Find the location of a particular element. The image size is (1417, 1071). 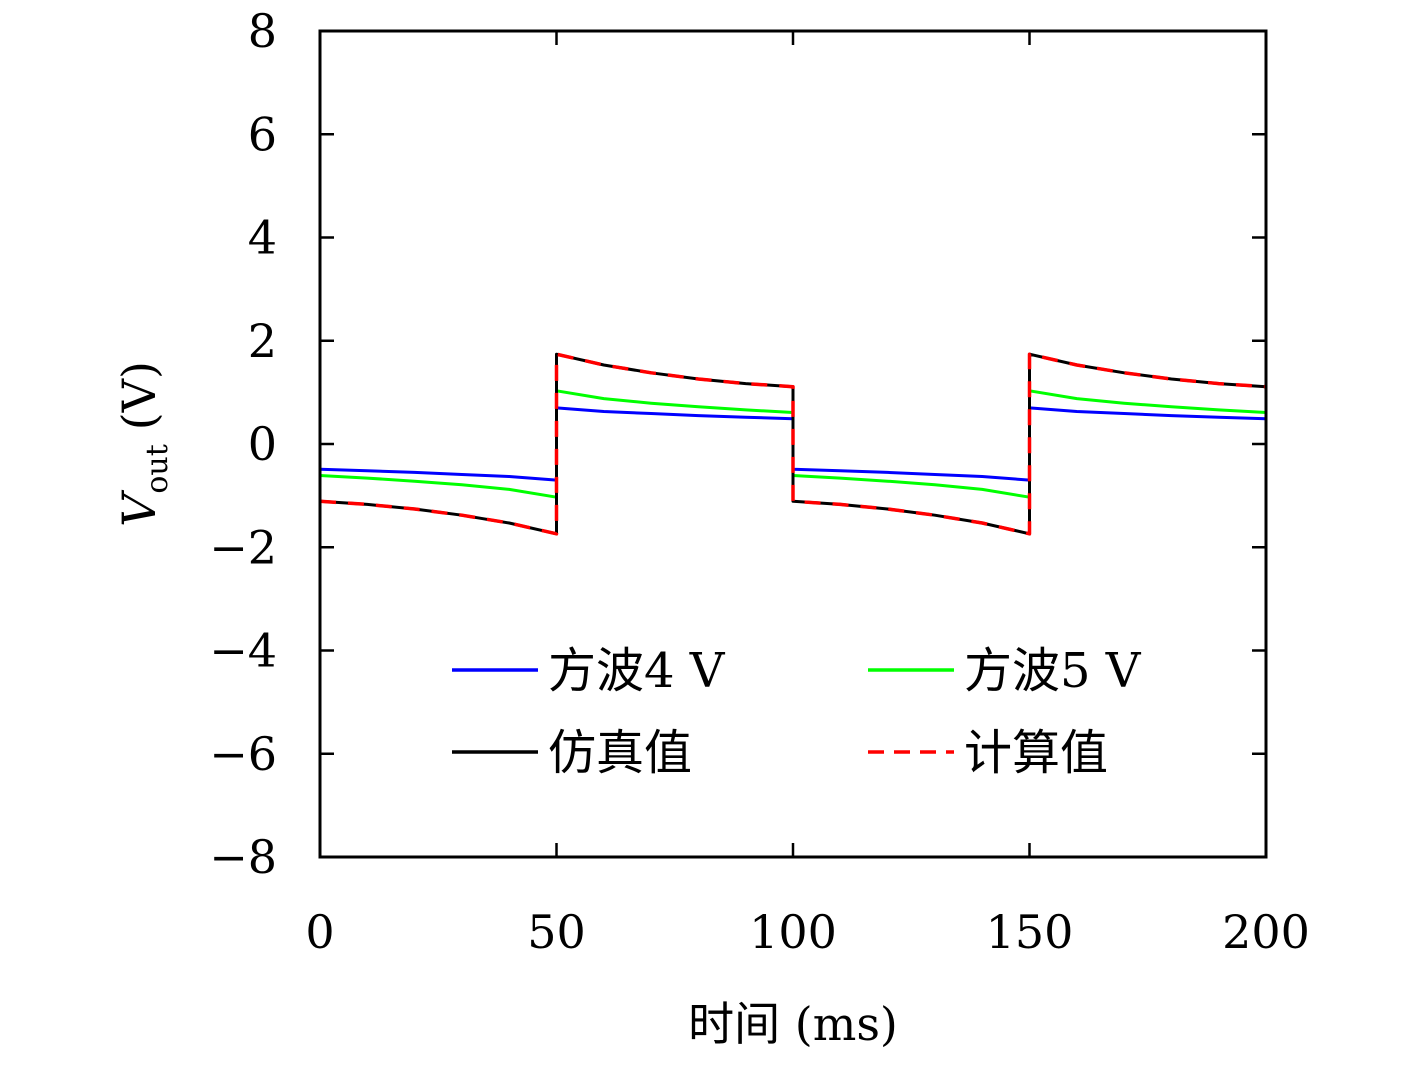

y-tick-label--6: −6 is located at coordinates (243, 754).